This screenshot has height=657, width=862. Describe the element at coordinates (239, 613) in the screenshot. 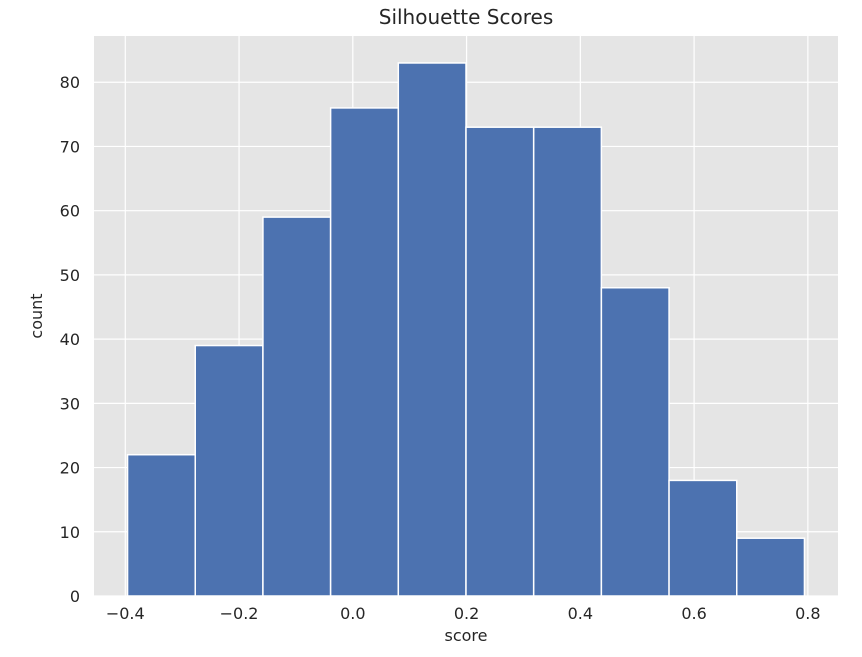

I see `x-tick-label: −0.2` at that location.